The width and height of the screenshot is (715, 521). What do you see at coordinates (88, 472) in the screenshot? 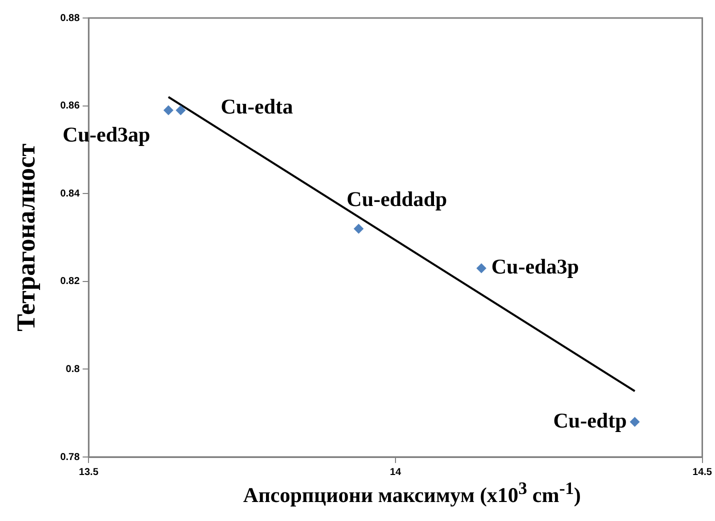
I see `x-tick-label: 13.5` at bounding box center [88, 472].